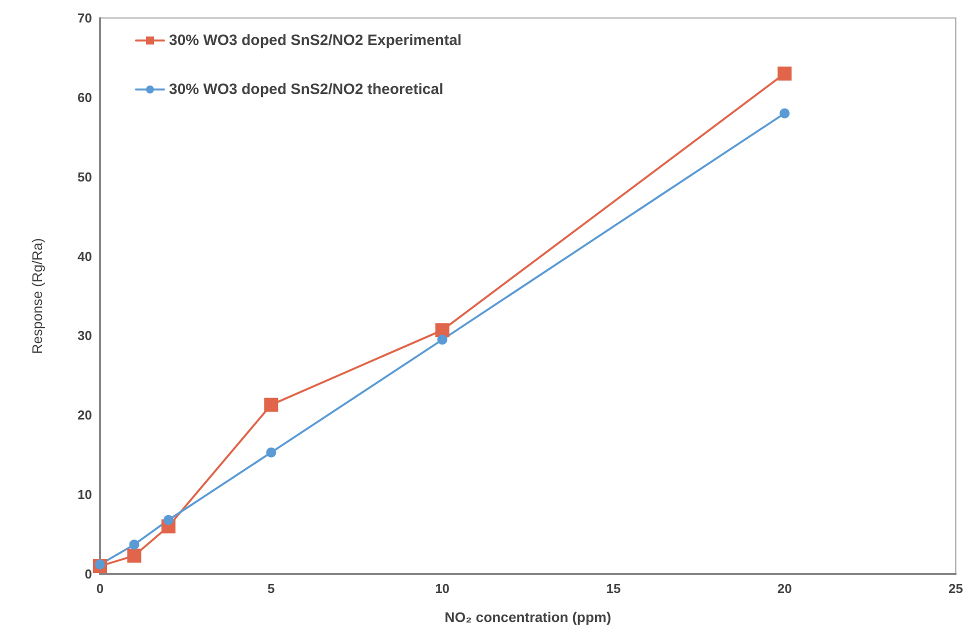 This screenshot has height=640, width=966. I want to click on y-tick-label: 10, so click(85, 494).